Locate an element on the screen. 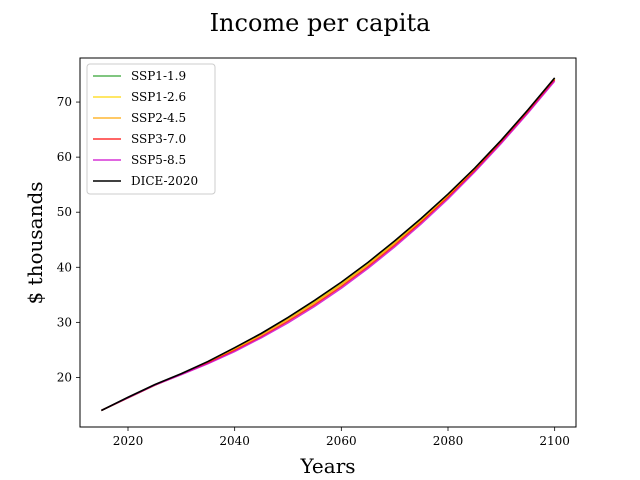 Image resolution: width=640 pixels, height=480 pixels. y-axis-label: $ thousands is located at coordinates (35, 242).